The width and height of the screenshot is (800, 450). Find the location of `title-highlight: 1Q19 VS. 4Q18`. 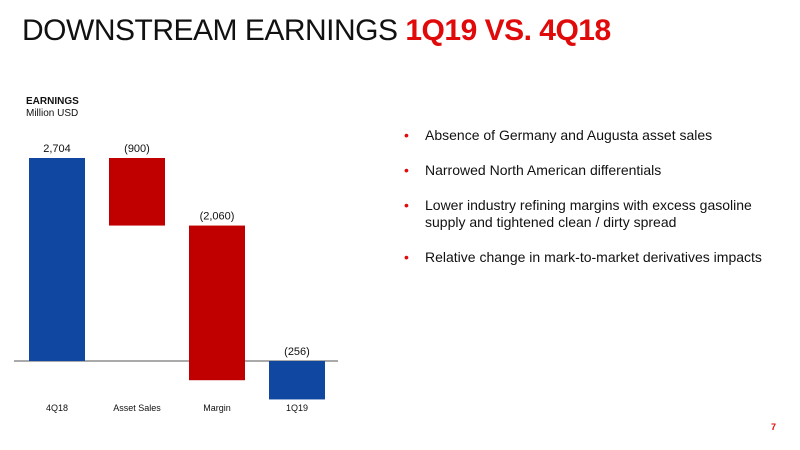

title-highlight: 1Q19 VS. 4Q18 is located at coordinates (508, 30).